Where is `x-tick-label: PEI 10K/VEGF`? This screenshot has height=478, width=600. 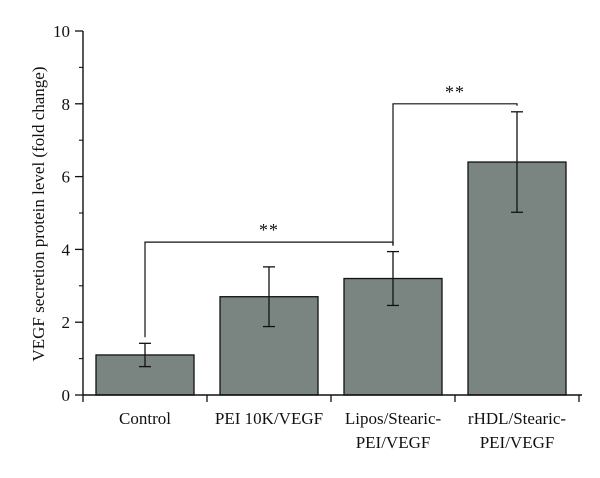
x-tick-label: PEI 10K/VEGF is located at coordinates (269, 418).